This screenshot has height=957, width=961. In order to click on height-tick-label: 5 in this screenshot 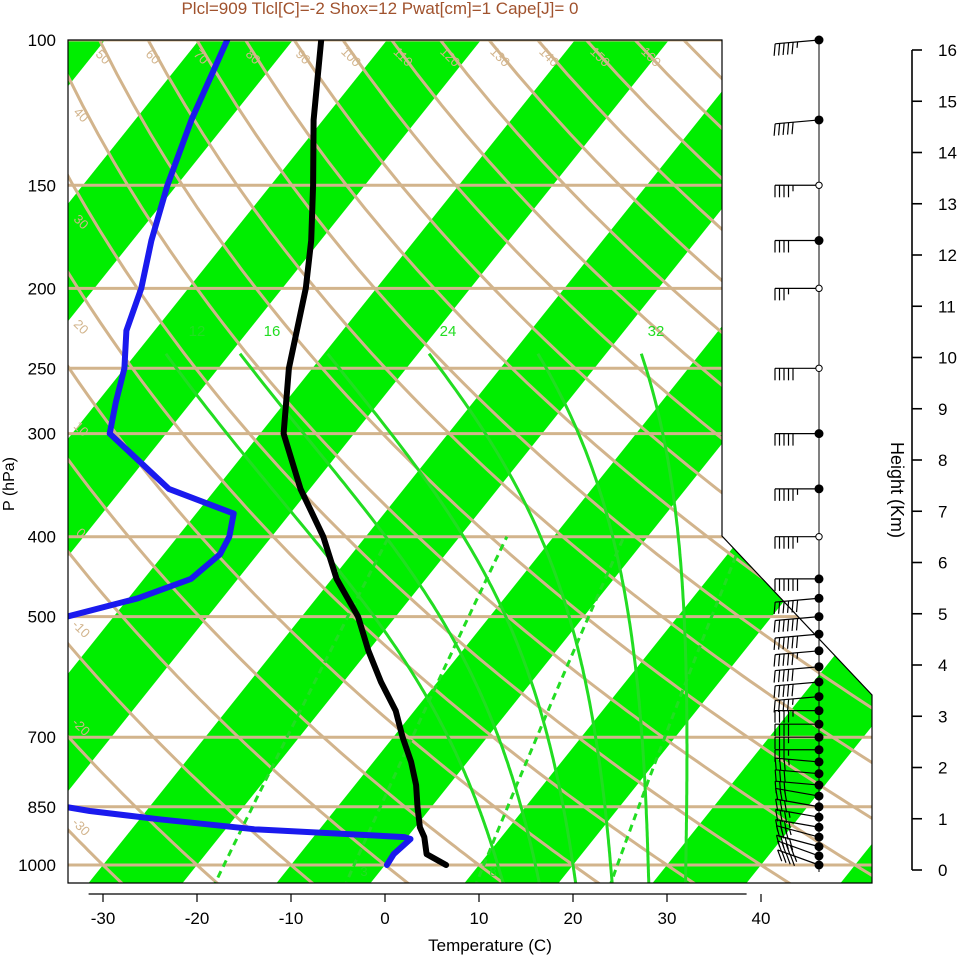, I will do `click(942, 614)`.